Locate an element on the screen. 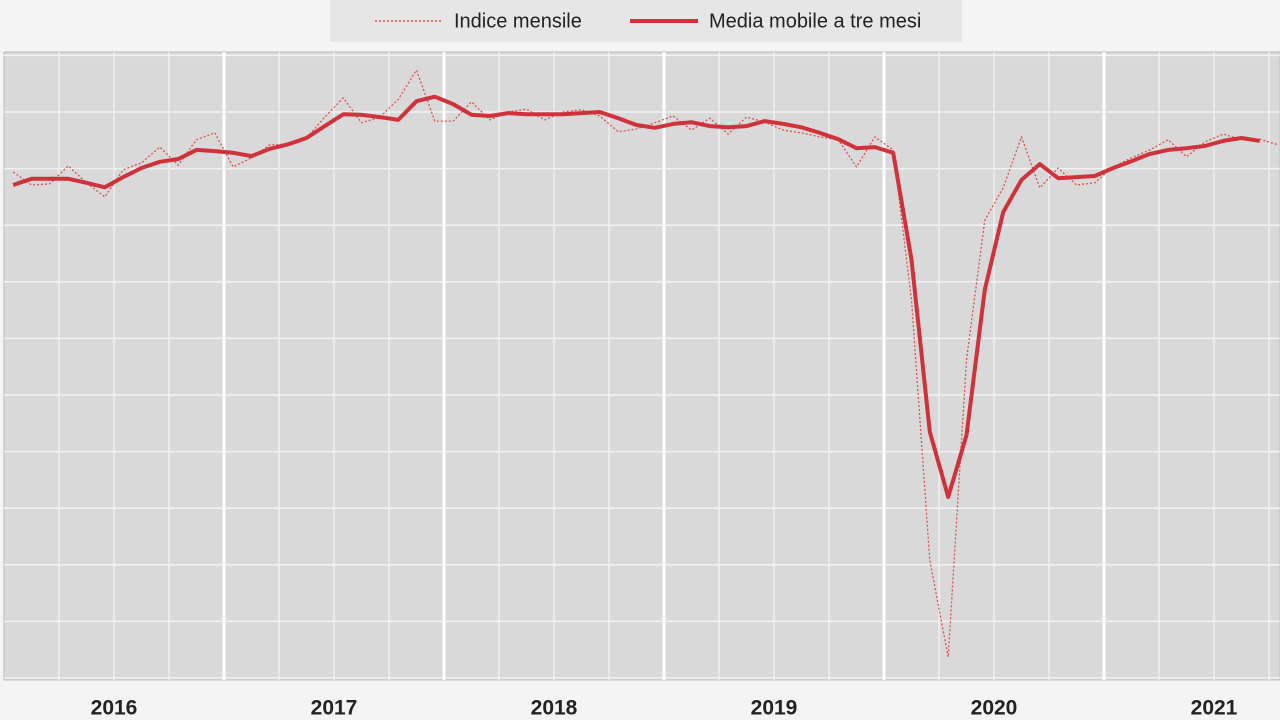 This screenshot has height=720, width=1280. x-tick-label: 2017 is located at coordinates (334, 708).